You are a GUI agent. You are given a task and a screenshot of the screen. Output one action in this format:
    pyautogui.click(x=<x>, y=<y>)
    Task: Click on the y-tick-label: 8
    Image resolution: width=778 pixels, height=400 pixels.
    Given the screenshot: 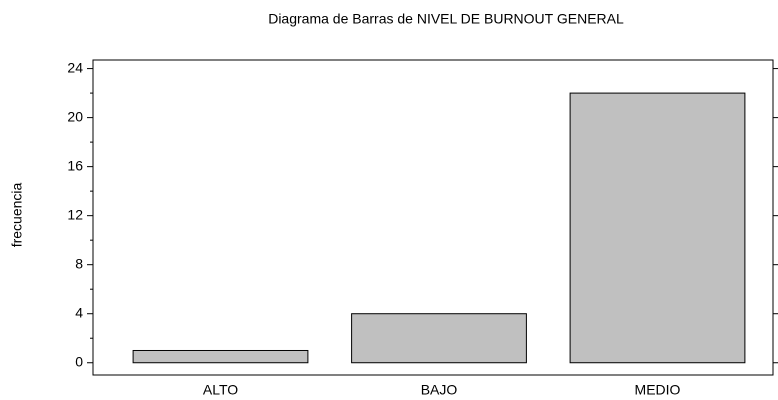 What is the action you would take?
    pyautogui.click(x=79, y=263)
    